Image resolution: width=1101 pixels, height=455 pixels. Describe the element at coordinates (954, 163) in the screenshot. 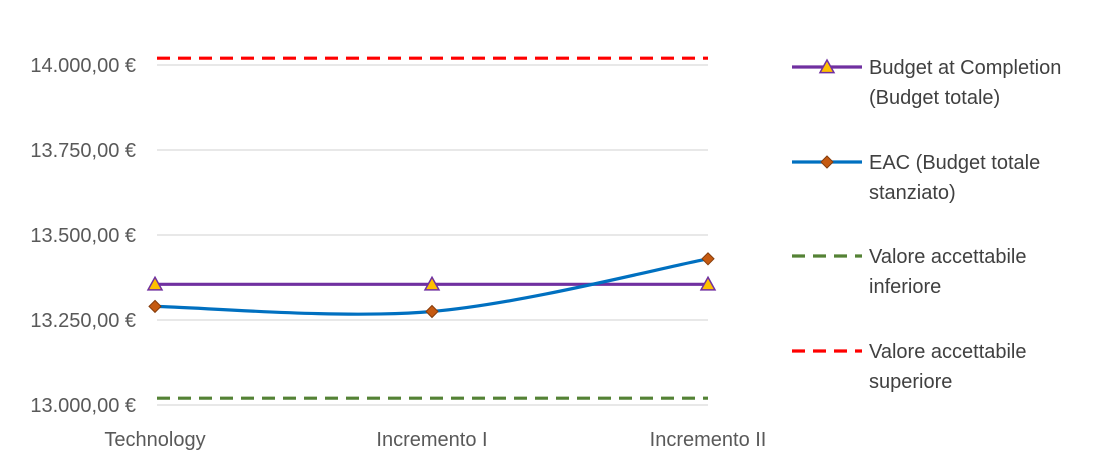

I see `legend-label: EAC (Budget totale` at that location.